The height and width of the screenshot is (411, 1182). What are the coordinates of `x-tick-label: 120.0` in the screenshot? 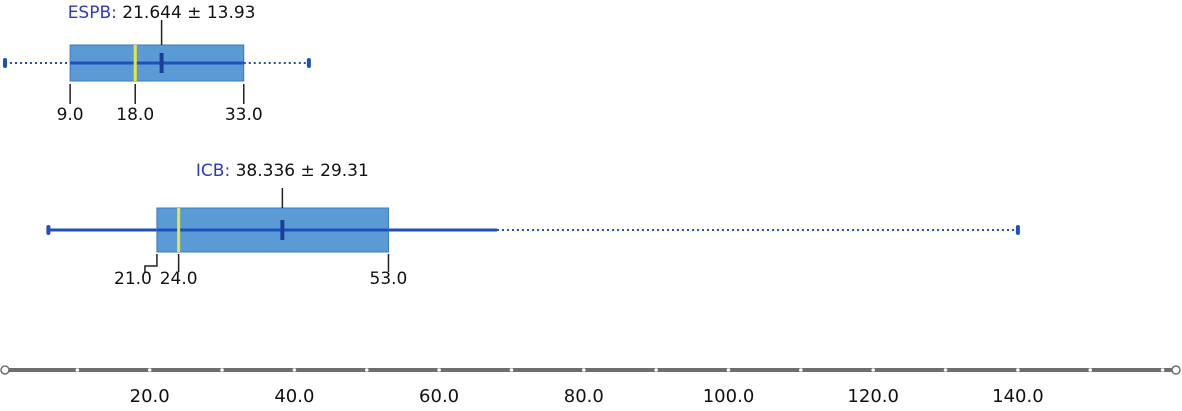 It's located at (873, 396).